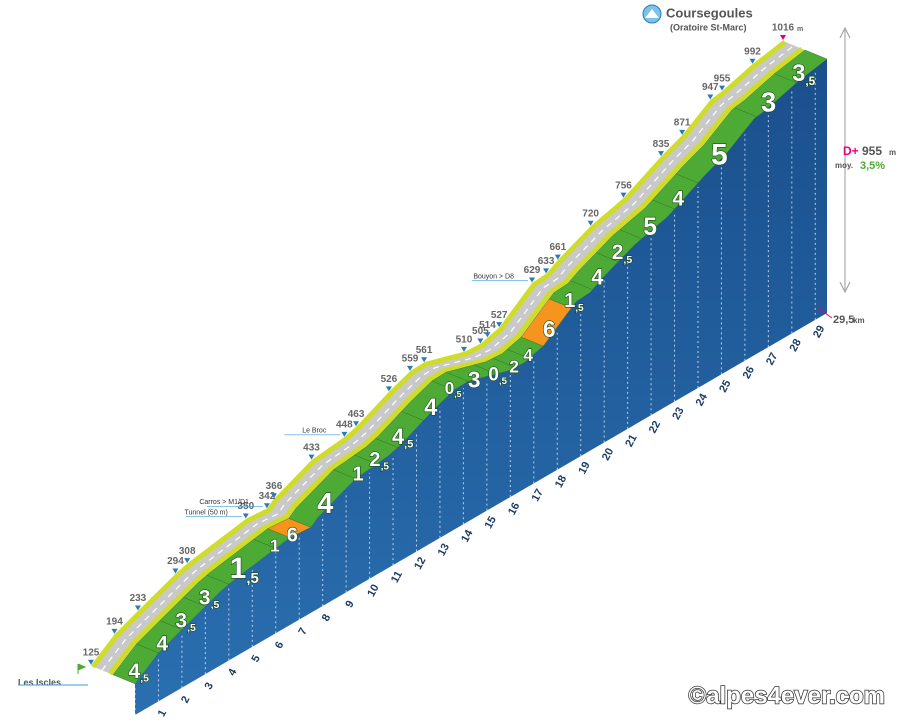 The width and height of the screenshot is (900, 720). I want to click on altitude-label: 505, so click(480, 331).